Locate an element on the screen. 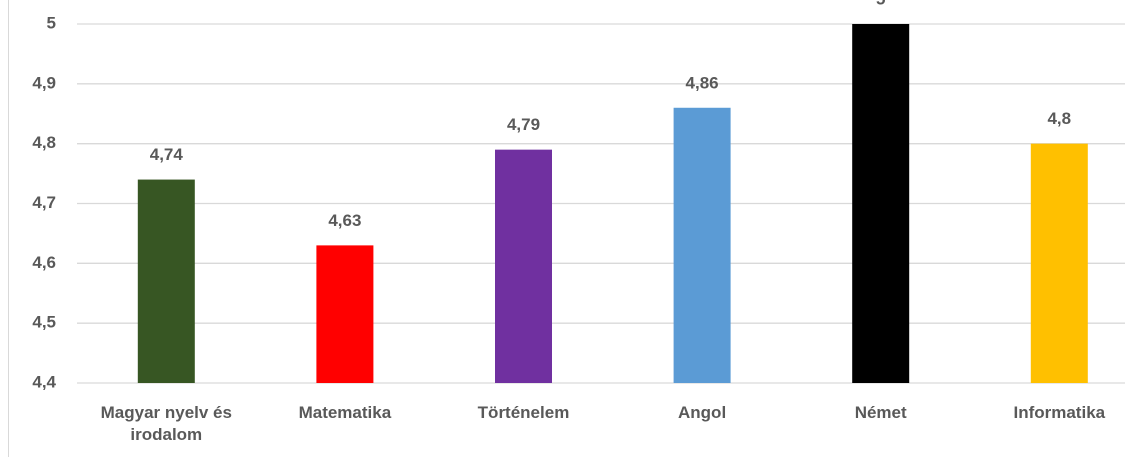 The height and width of the screenshot is (457, 1139). y-tick-label: 4,4 is located at coordinates (44, 381).